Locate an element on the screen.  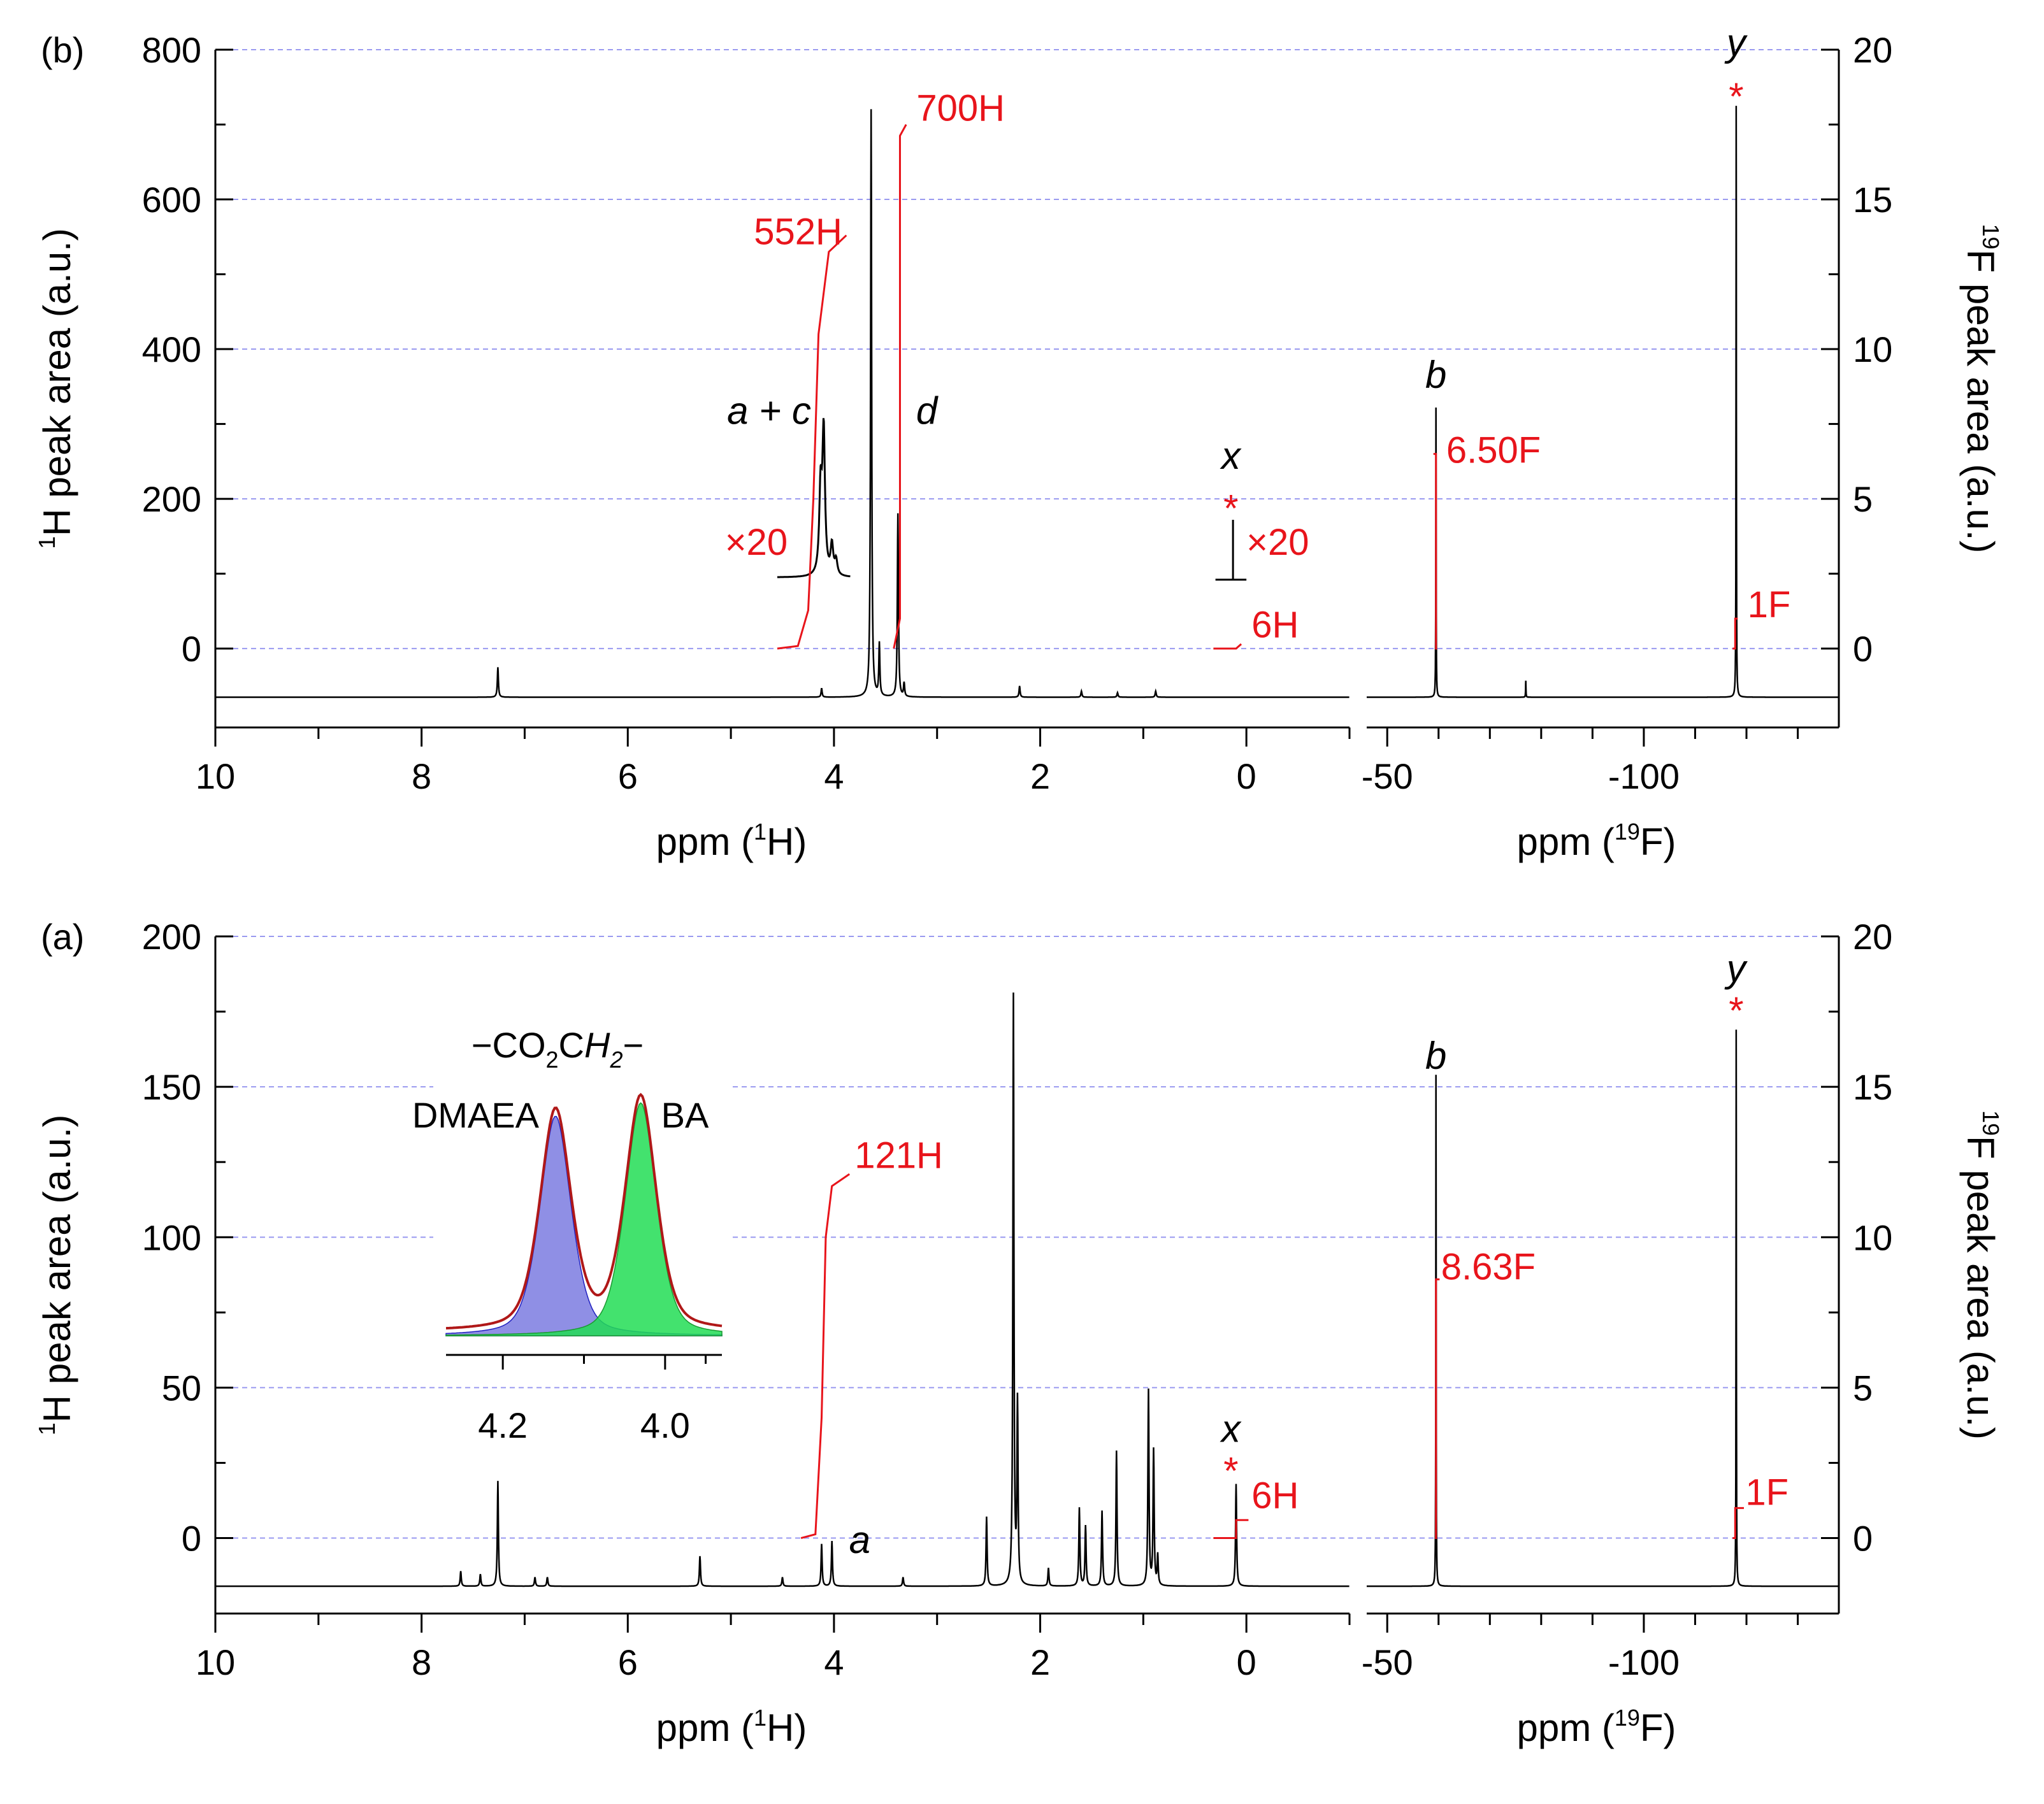
inset-fit-component-ba is located at coordinates (584, 1219).